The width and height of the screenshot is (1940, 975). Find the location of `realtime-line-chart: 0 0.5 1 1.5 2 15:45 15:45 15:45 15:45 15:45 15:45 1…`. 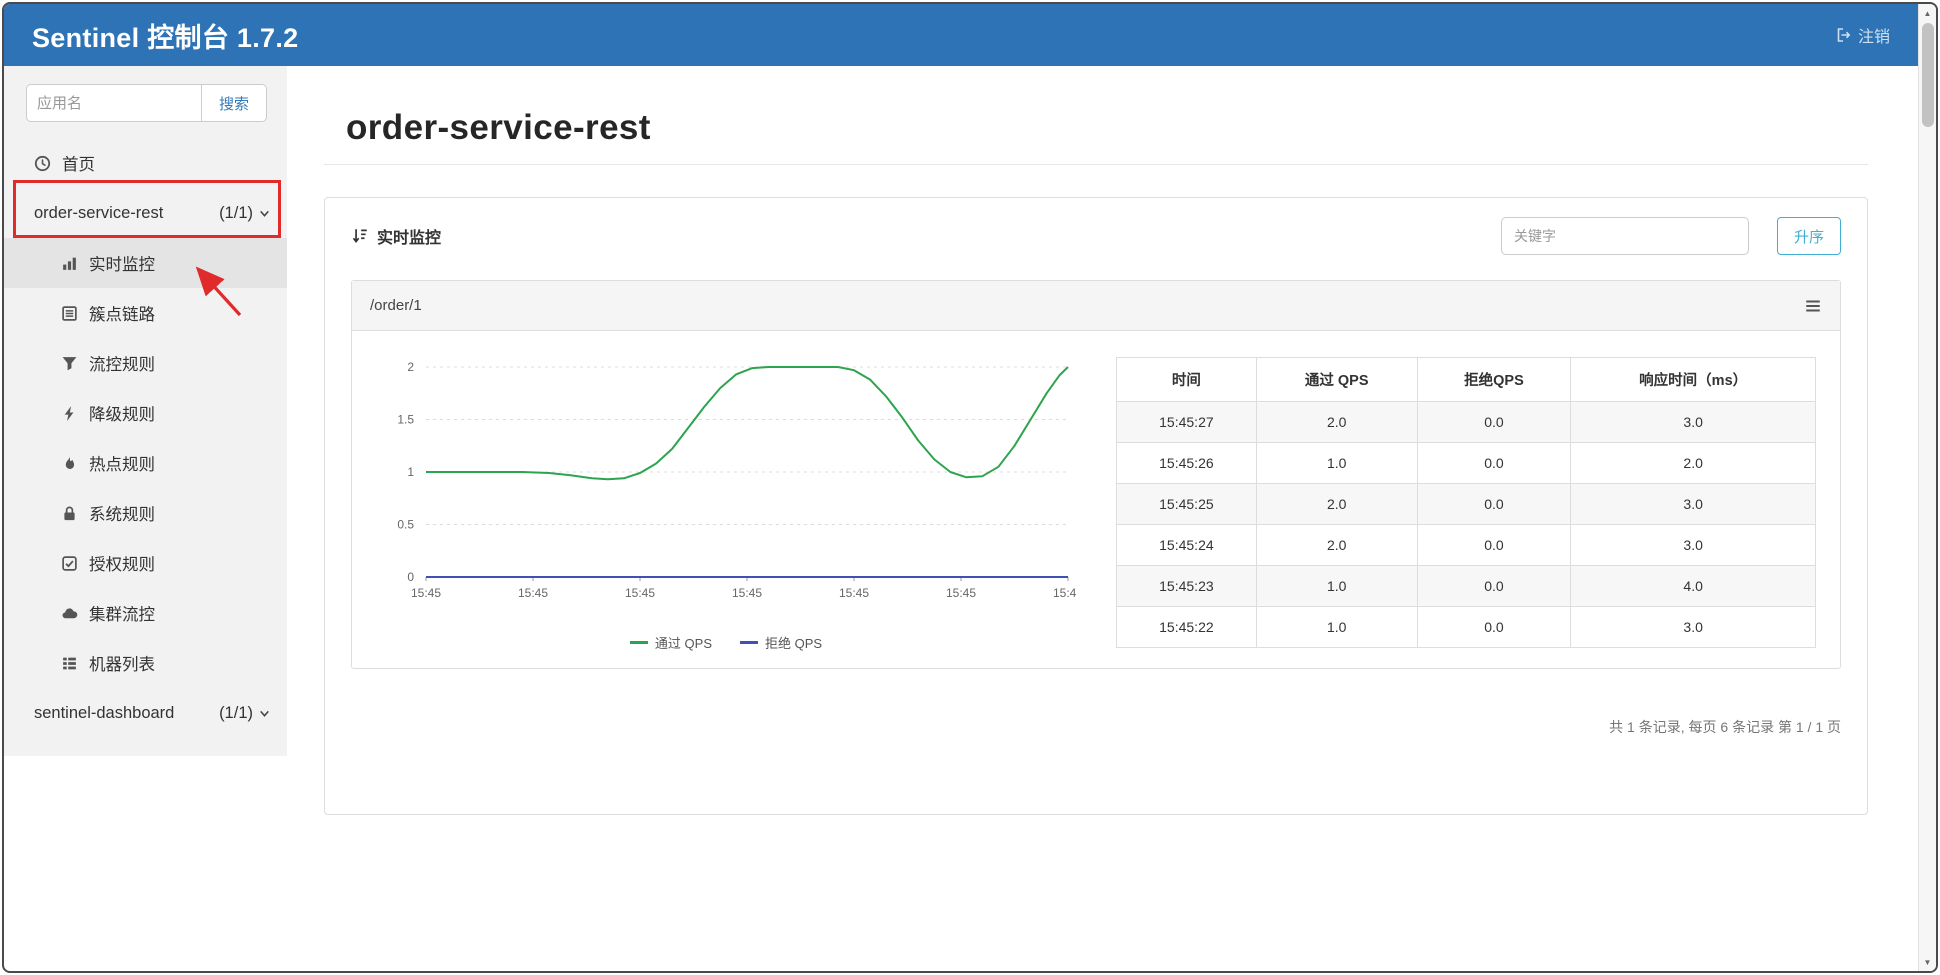

realtime-line-chart: 0 0.5 1 1.5 2 15:45 15:45 15:45 15:45 15:45 15:45 1… is located at coordinates (736, 480).